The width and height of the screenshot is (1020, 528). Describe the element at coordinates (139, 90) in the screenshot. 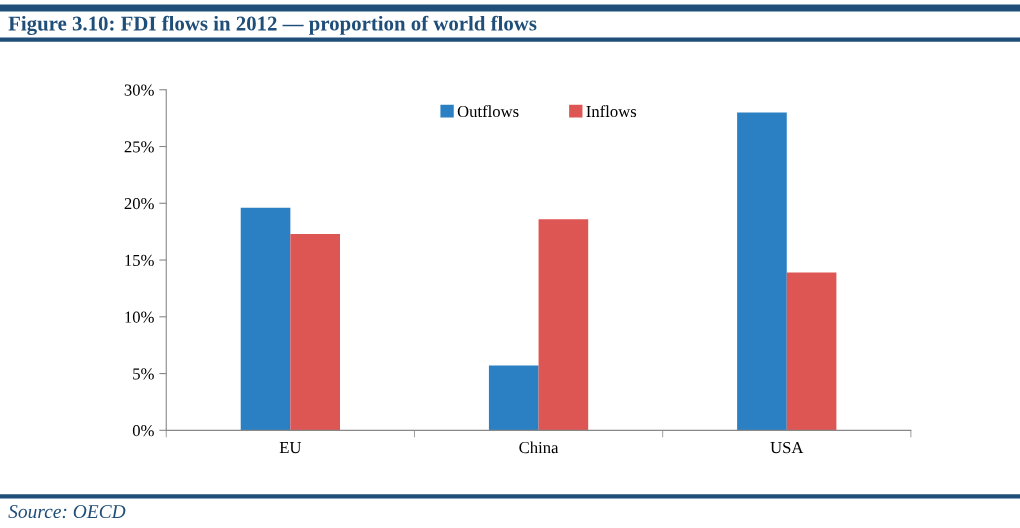

I see `y-tick-label: 30%` at that location.